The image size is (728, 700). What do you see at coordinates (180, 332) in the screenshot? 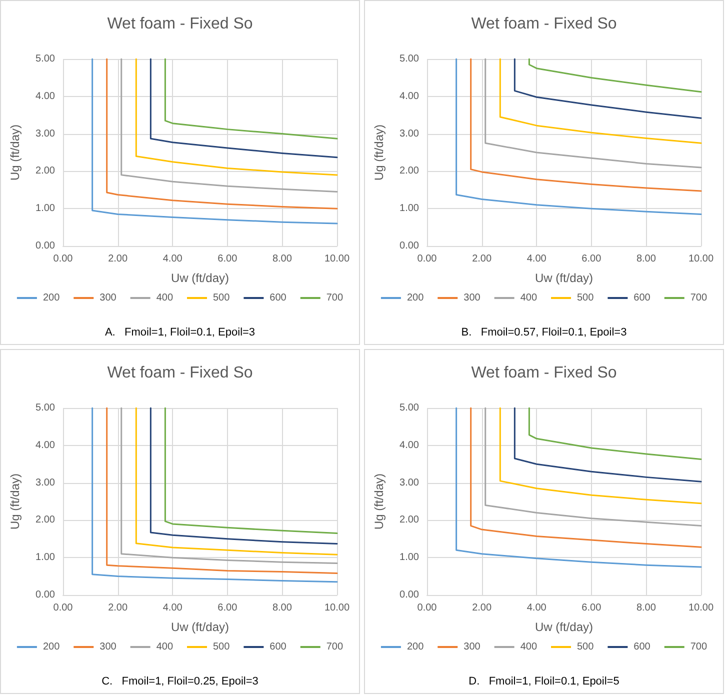
I see `text: A. Fmoil=1, Floil=0.1, Epoil=3` at bounding box center [180, 332].